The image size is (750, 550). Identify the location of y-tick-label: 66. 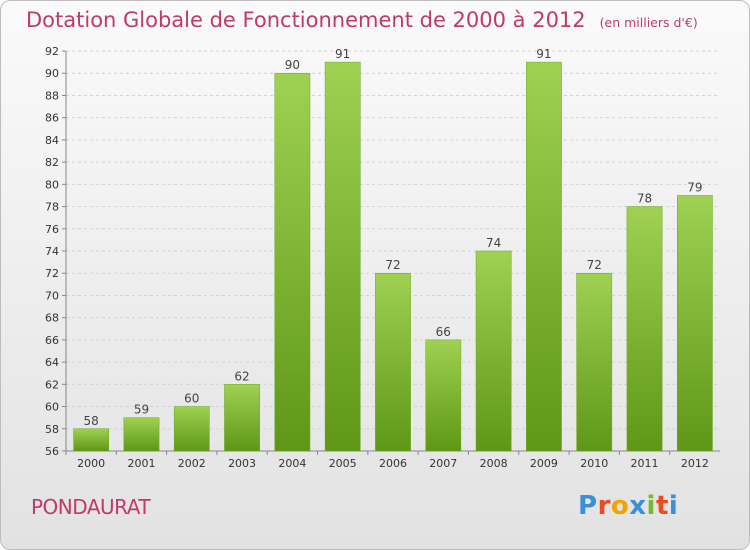
(52, 340).